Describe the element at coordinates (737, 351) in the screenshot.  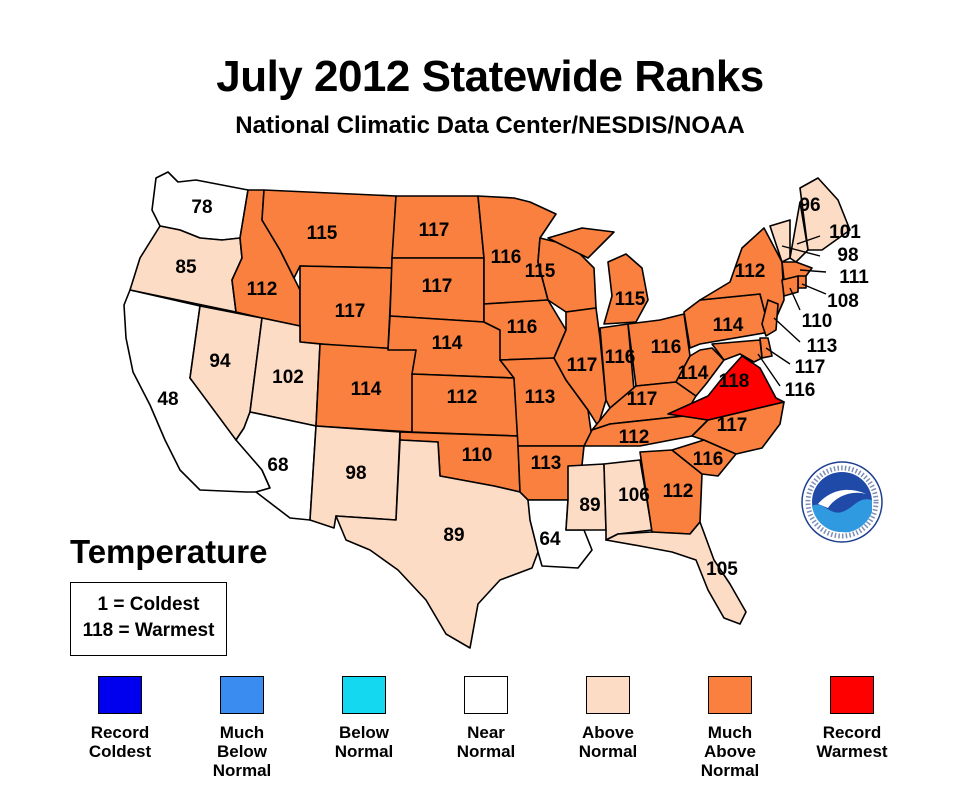
I see `state-md` at that location.